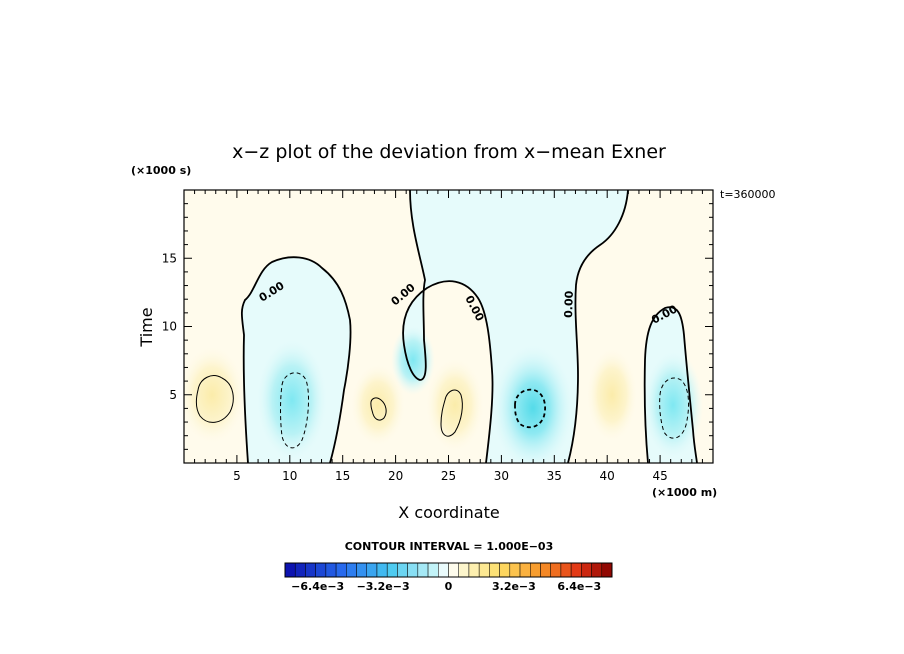 The height and width of the screenshot is (654, 904). I want to click on zero-contour-middle, so click(448, 326).